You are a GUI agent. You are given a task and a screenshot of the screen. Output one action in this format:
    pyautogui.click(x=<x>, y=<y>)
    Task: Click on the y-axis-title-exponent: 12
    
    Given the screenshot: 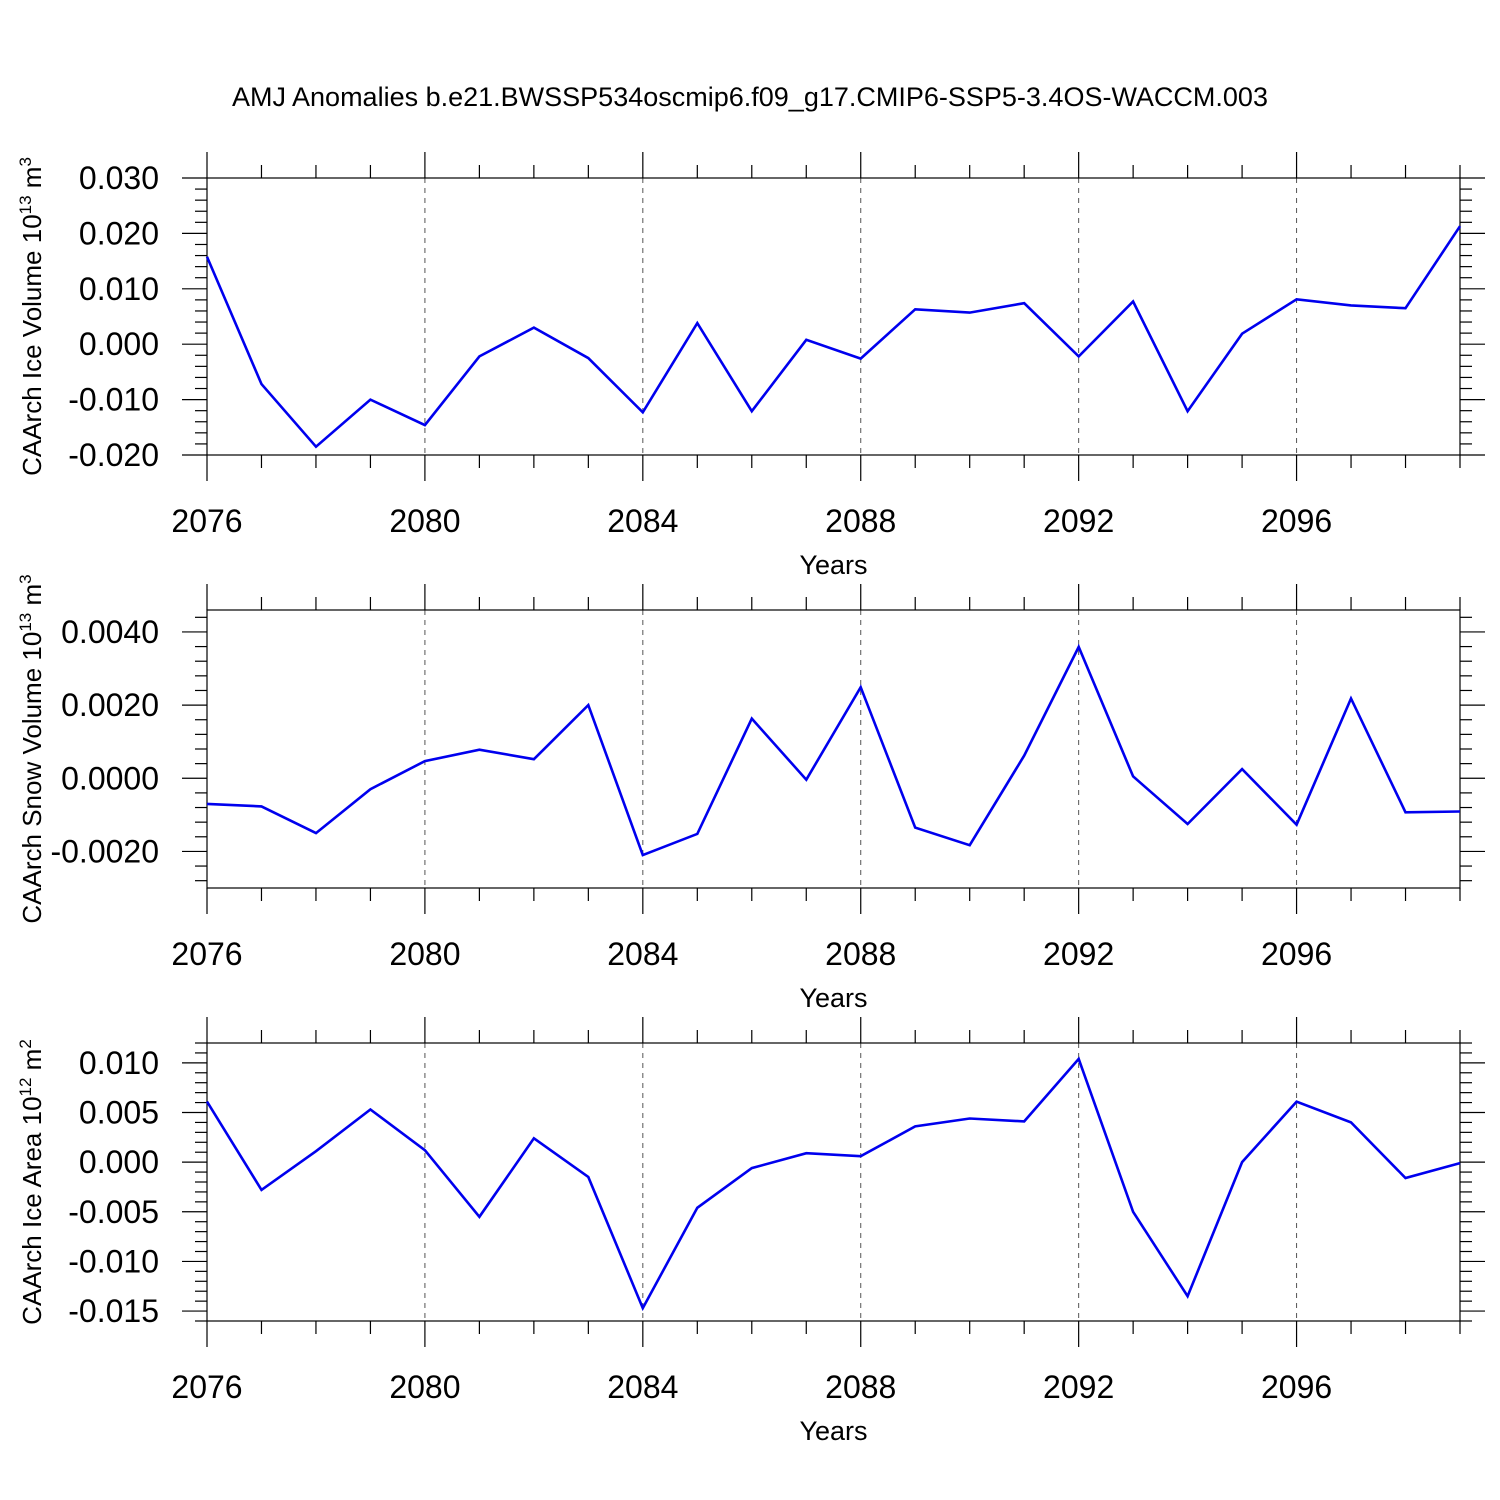 What is the action you would take?
    pyautogui.click(x=25, y=1087)
    